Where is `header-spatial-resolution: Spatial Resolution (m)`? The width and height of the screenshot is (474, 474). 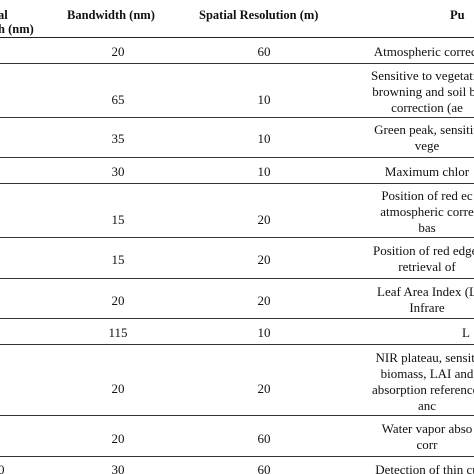 header-spatial-resolution: Spatial Resolution (m) is located at coordinates (259, 15).